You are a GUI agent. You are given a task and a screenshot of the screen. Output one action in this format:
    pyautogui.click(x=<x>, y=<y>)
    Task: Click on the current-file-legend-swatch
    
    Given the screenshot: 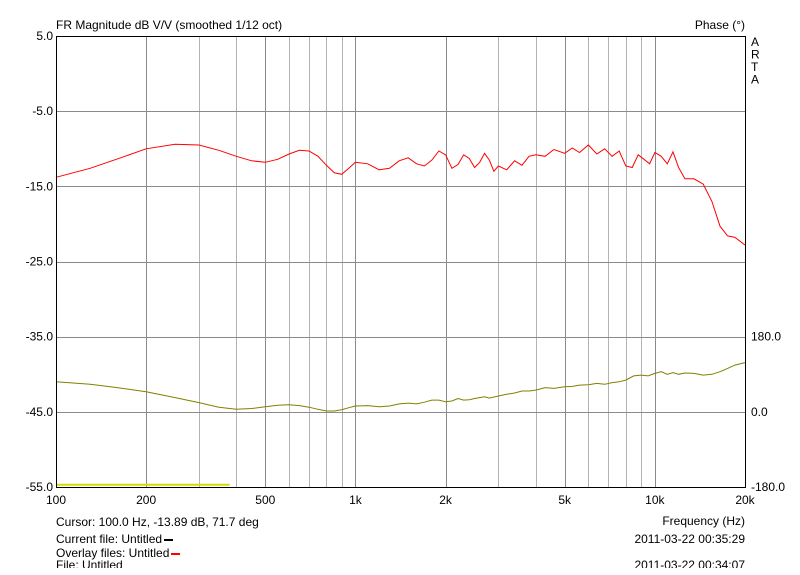 What is the action you would take?
    pyautogui.click(x=169, y=539)
    